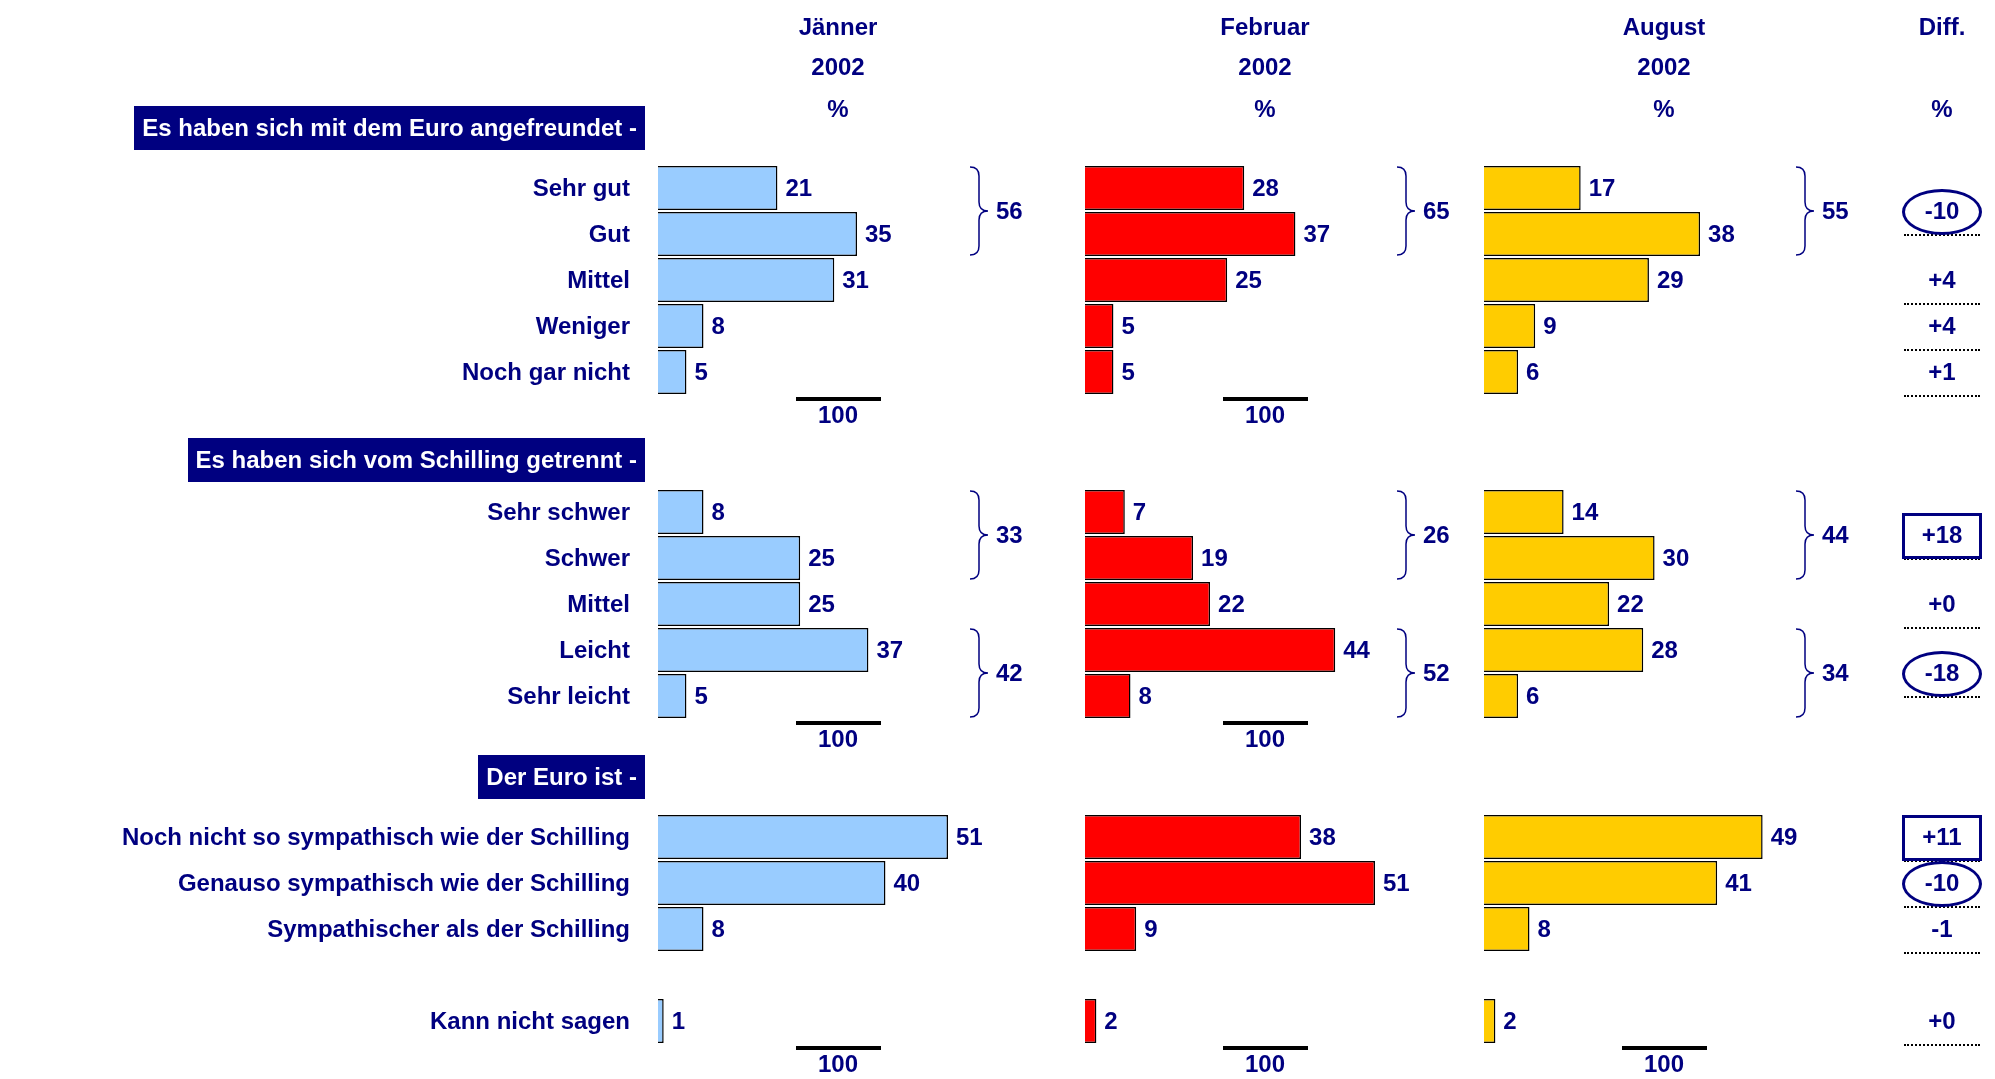 This screenshot has width=1995, height=1079. What do you see at coordinates (609, 233) in the screenshot?
I see `y-tick-label: Gut` at bounding box center [609, 233].